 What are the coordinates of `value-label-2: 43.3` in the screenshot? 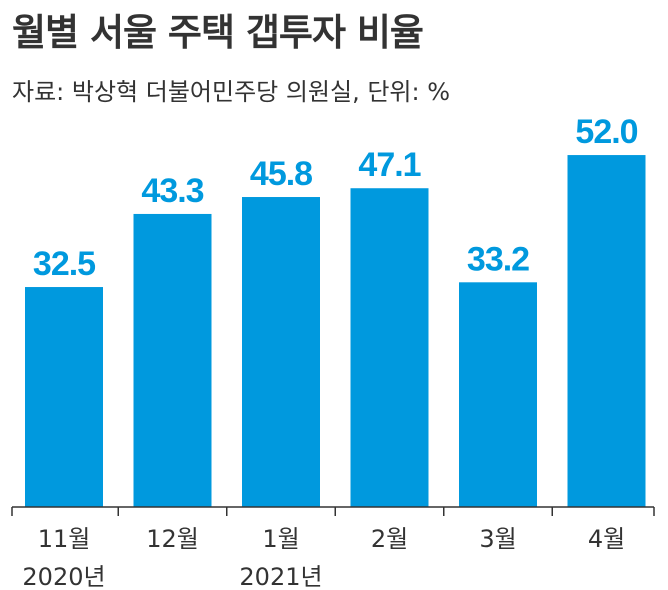 It's located at (172, 191).